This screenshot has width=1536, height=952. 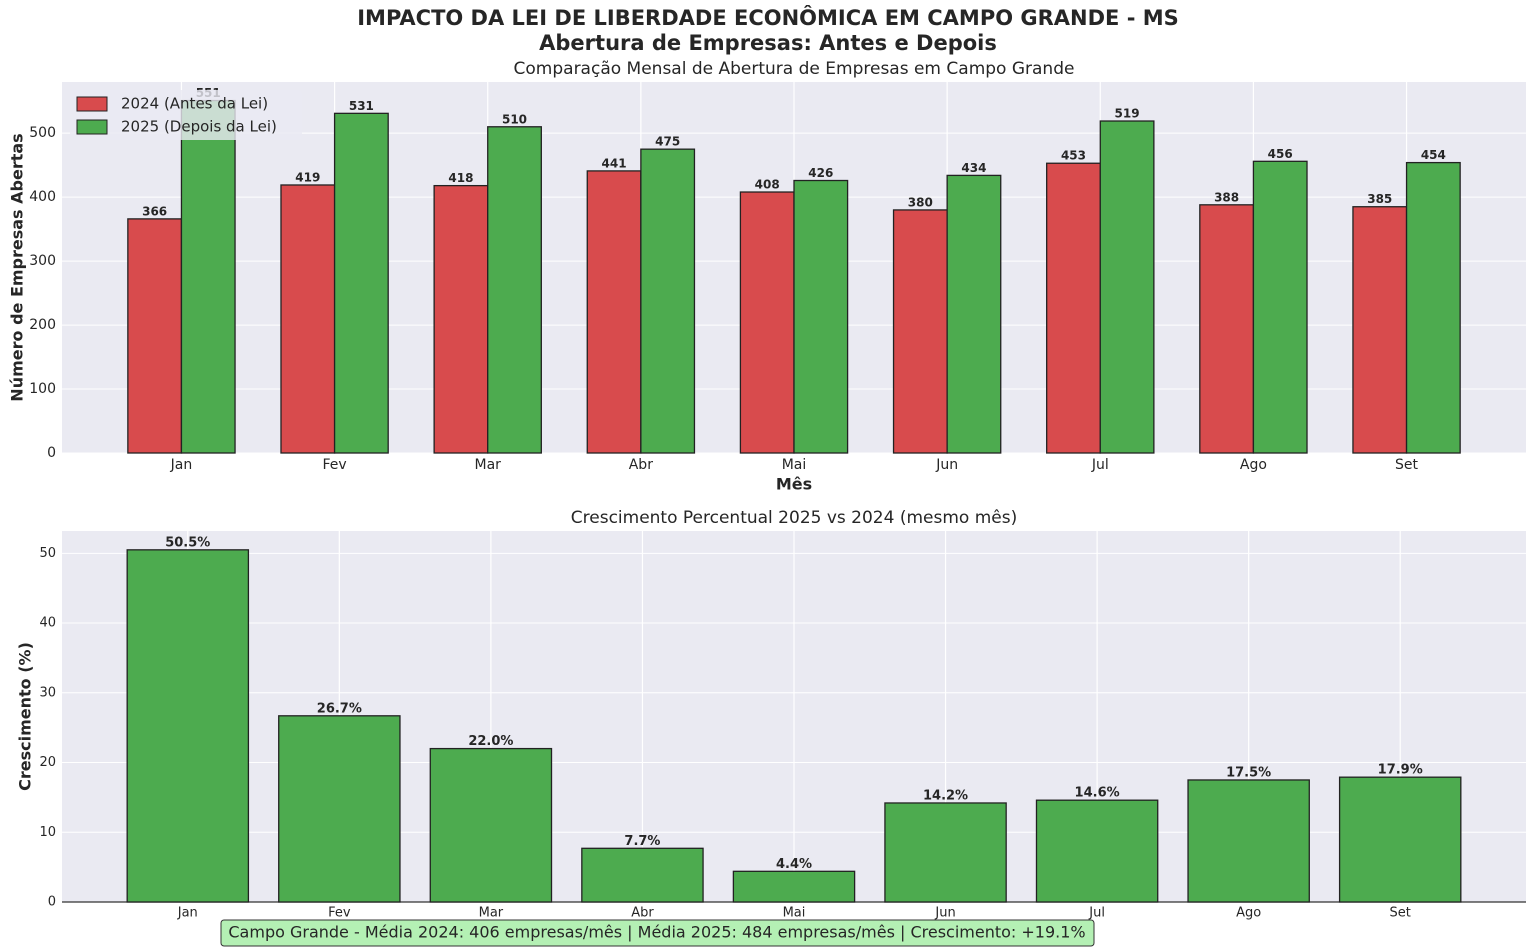 I want to click on value-label: 426, so click(x=820, y=173).